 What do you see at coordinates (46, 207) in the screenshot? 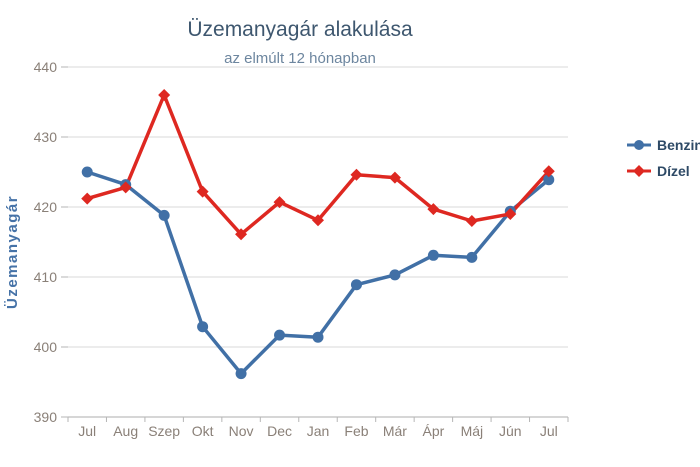
I see `y-tick-label: 420` at bounding box center [46, 207].